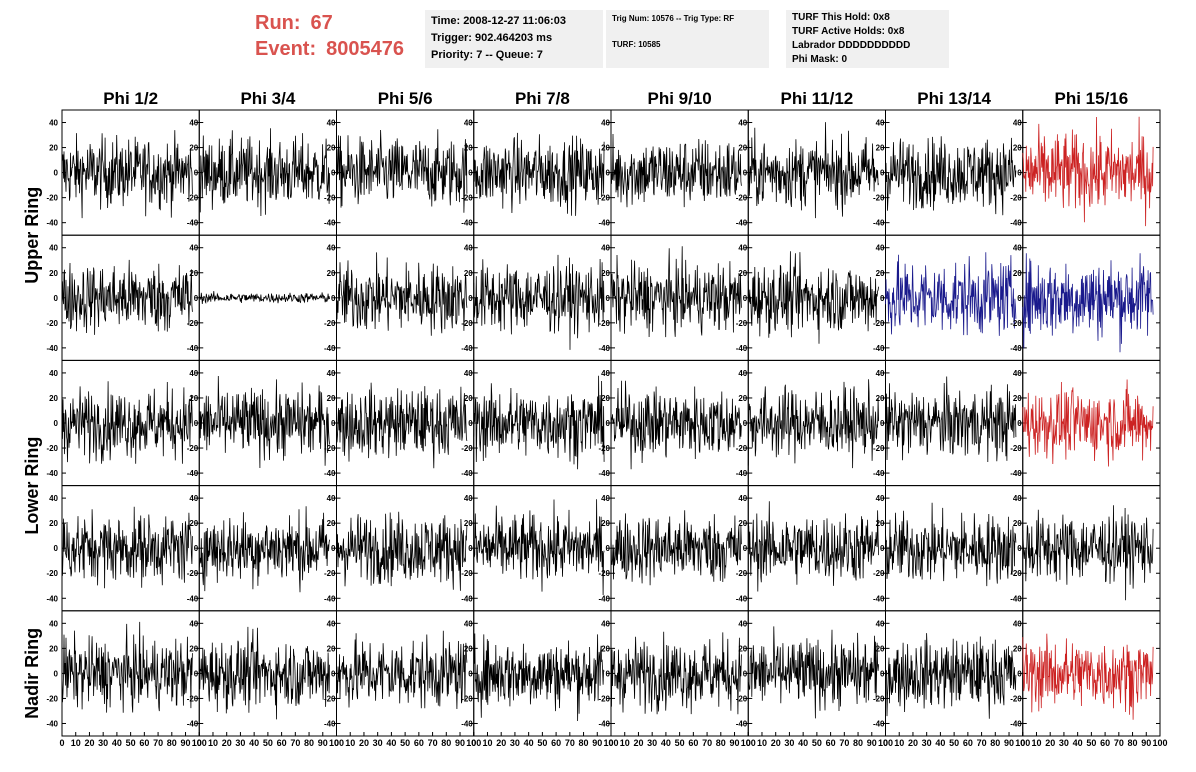  I want to click on column-header: Phi 9/10, so click(679, 98).